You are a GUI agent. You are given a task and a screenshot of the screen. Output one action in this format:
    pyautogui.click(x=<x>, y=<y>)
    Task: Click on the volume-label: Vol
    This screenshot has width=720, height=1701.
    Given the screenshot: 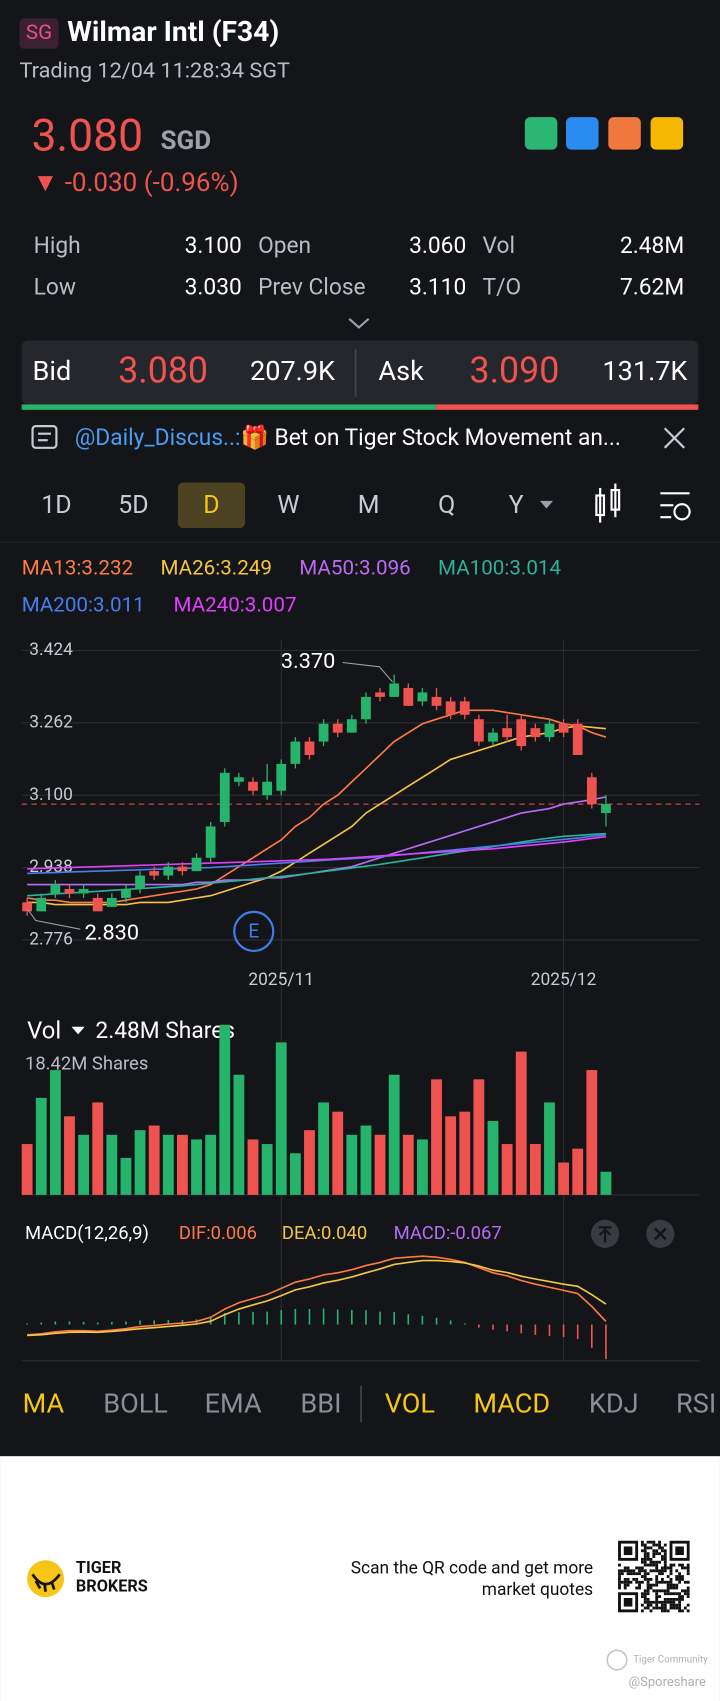 What is the action you would take?
    pyautogui.click(x=44, y=1031)
    